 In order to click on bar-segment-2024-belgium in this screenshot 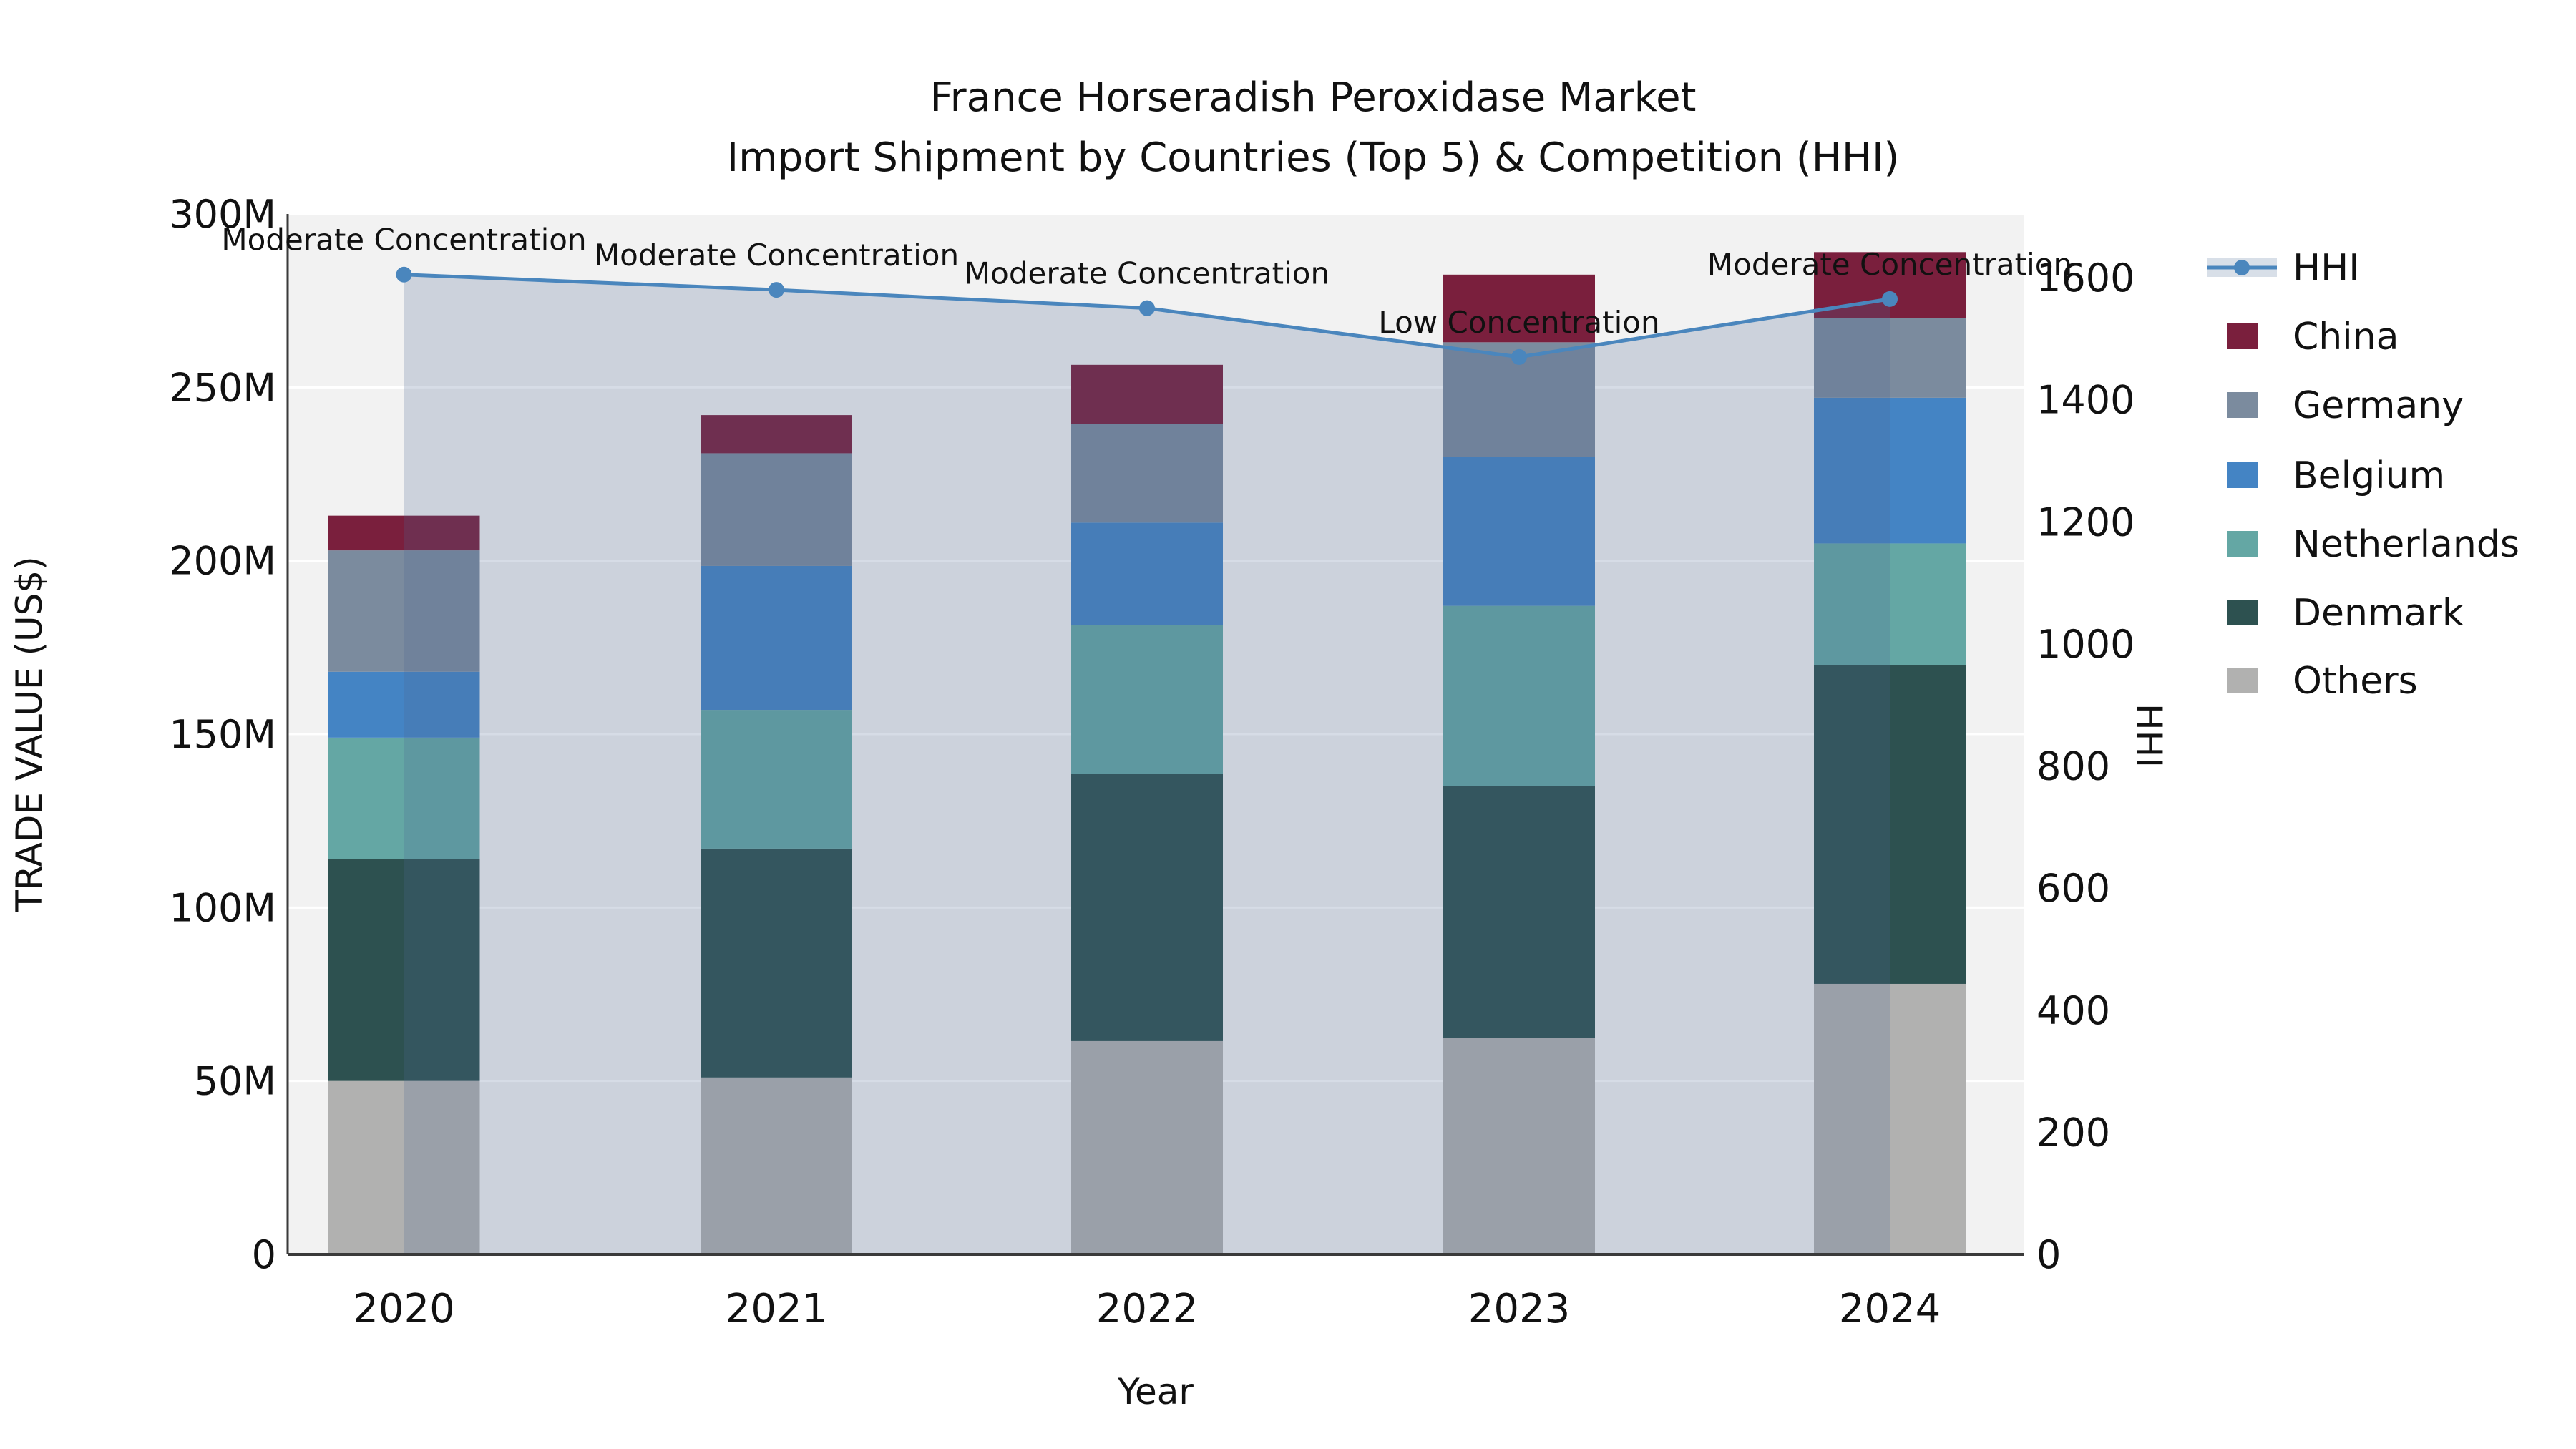, I will do `click(1890, 470)`.